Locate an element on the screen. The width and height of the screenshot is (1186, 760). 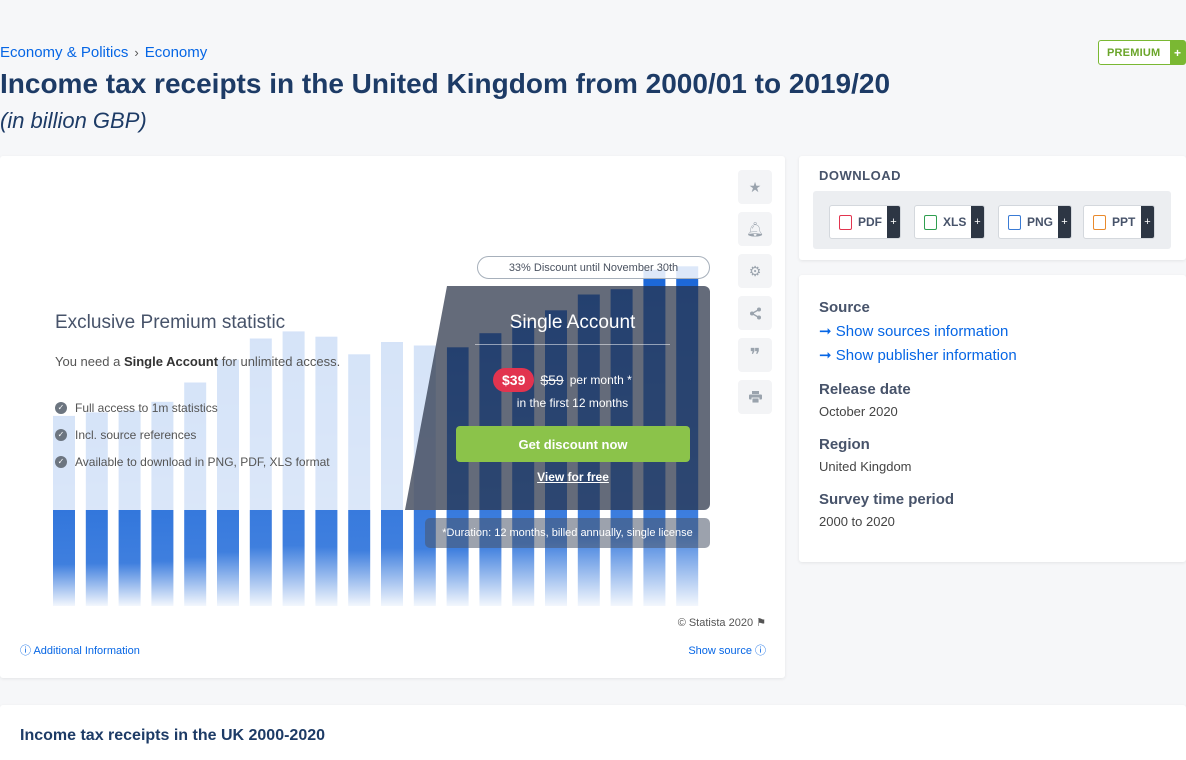
alert-button: 🔔︎ is located at coordinates (755, 229).